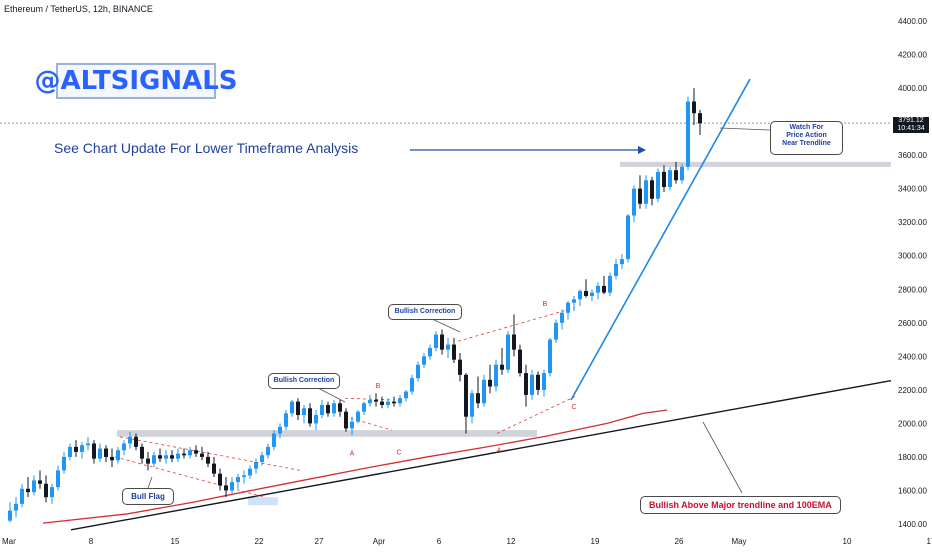 The height and width of the screenshot is (555, 932). I want to click on x-tick-label: 27, so click(319, 541).